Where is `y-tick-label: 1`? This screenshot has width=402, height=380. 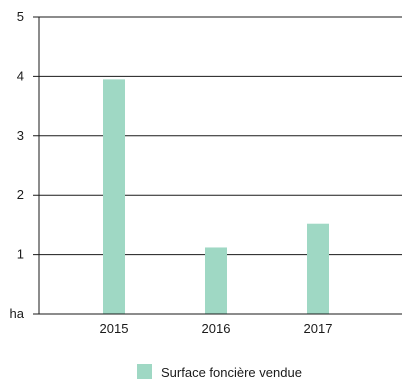 y-tick-label: 1 is located at coordinates (20, 254).